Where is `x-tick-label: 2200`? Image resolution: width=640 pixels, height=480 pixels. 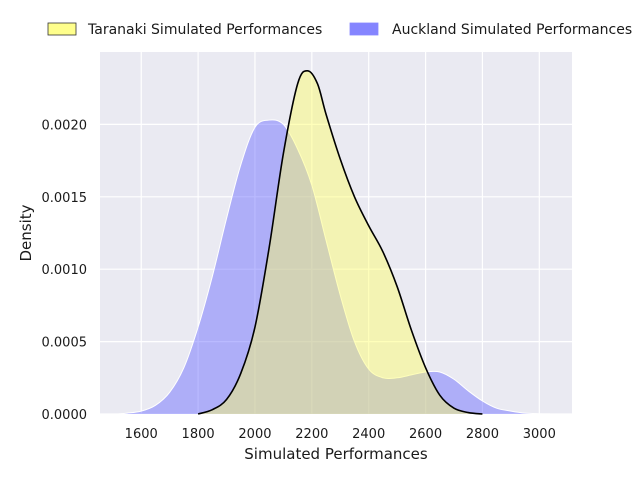
x-tick-label: 2200 is located at coordinates (311, 434).